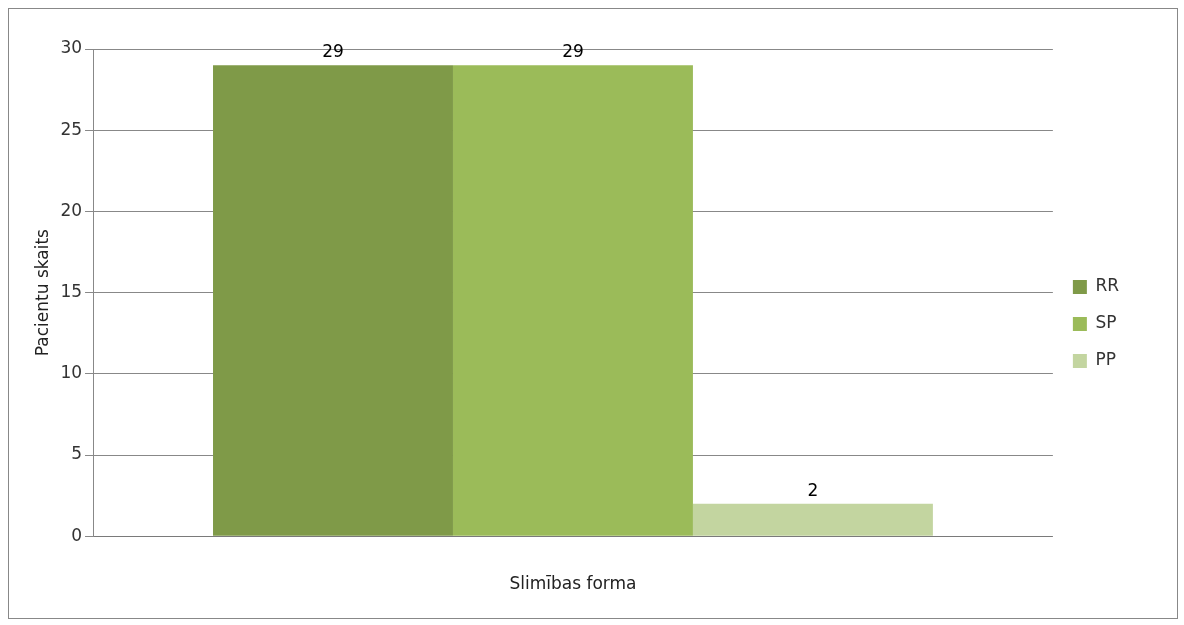  Describe the element at coordinates (573, 583) in the screenshot. I see `x-axis-title: Slimības forma` at that location.